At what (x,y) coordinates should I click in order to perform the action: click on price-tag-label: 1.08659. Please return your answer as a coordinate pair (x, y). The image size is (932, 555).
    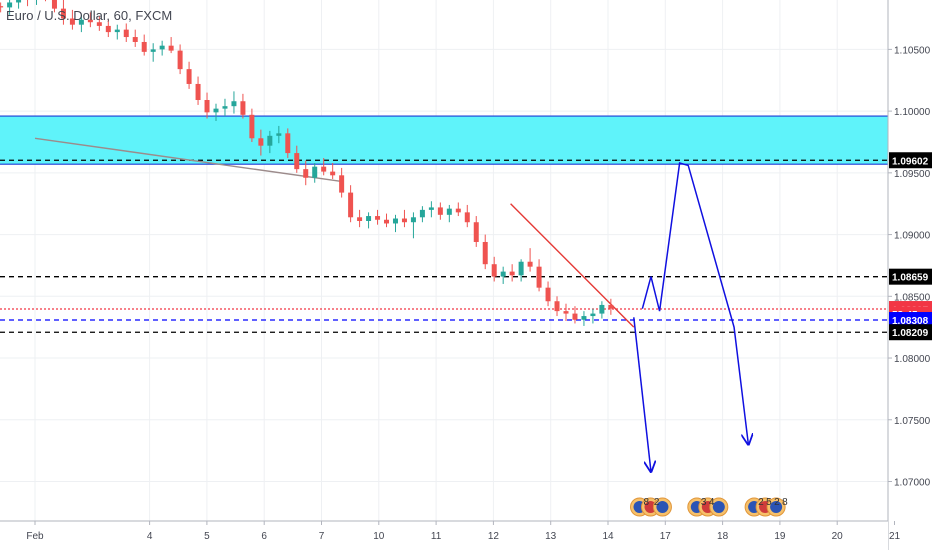
    Looking at the image, I should click on (910, 278).